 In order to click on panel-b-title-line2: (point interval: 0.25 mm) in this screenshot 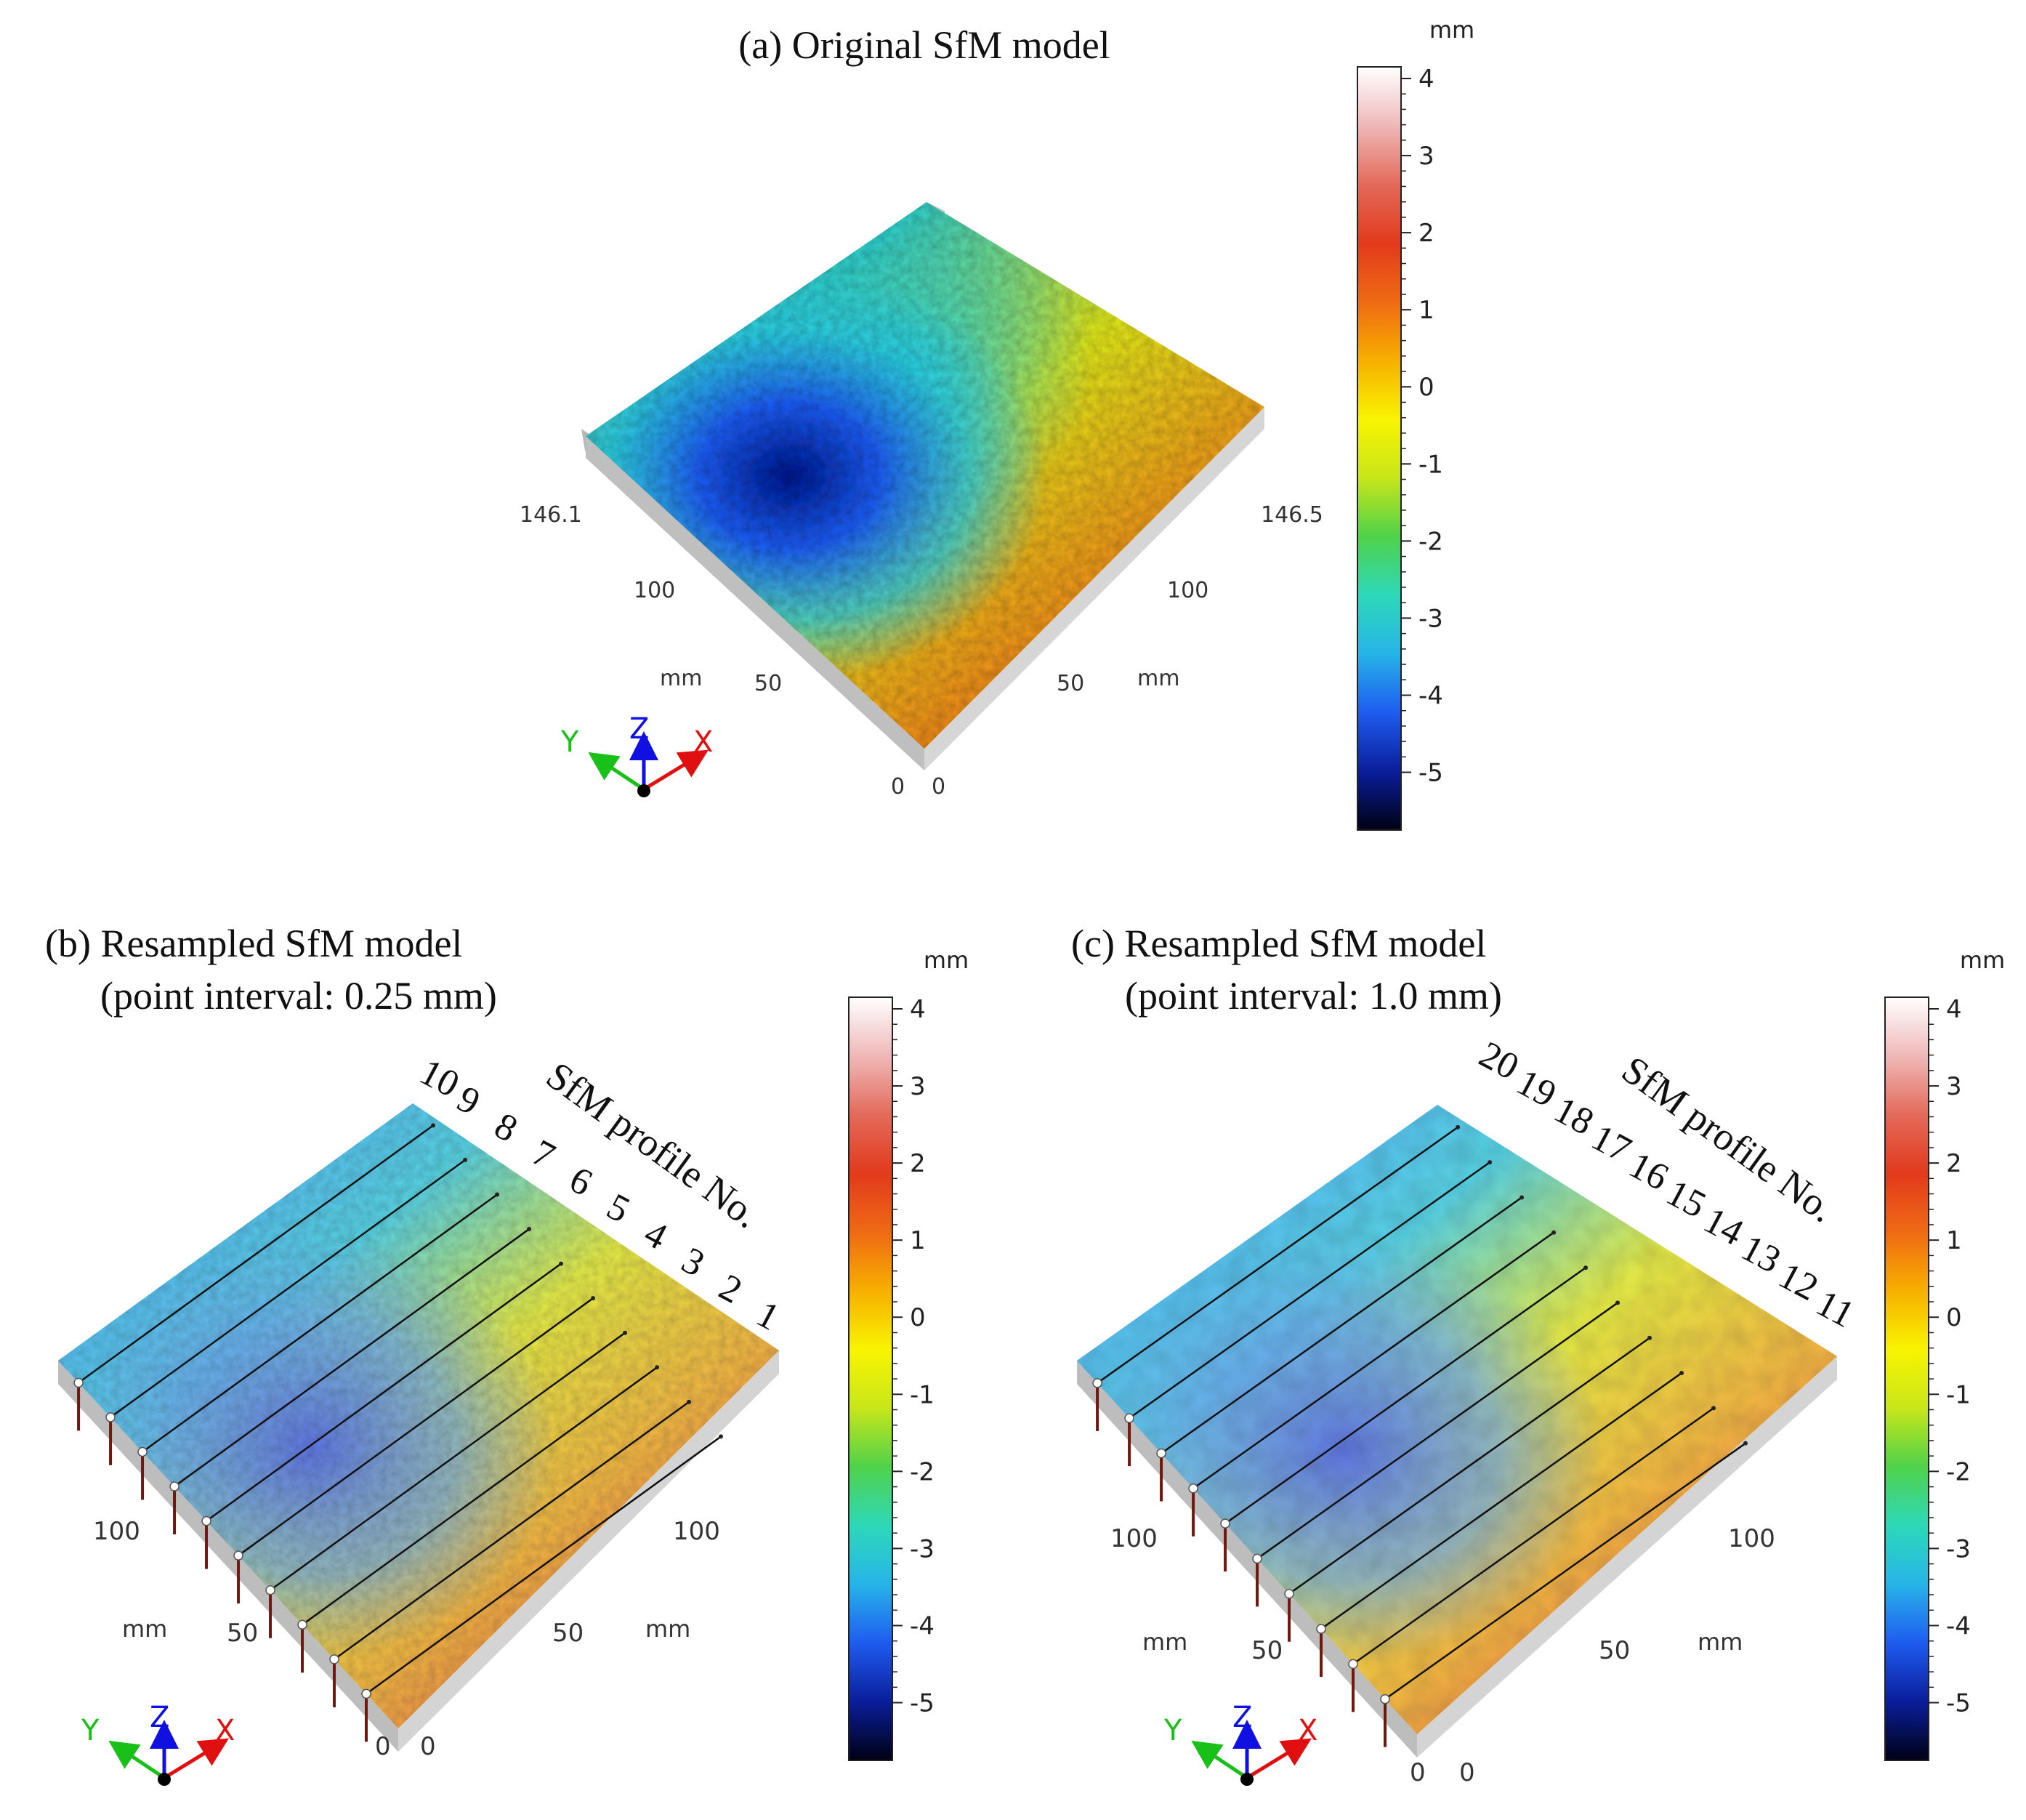, I will do `click(298, 996)`.